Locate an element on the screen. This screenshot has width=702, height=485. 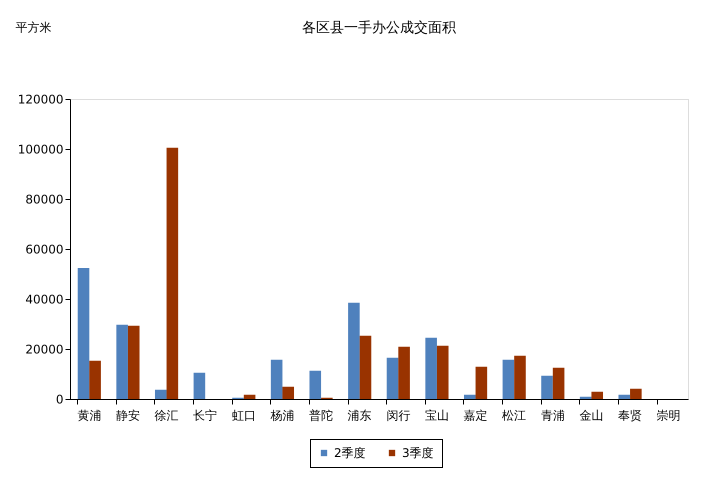
y-tick-label: 20000 is located at coordinates (44, 349).